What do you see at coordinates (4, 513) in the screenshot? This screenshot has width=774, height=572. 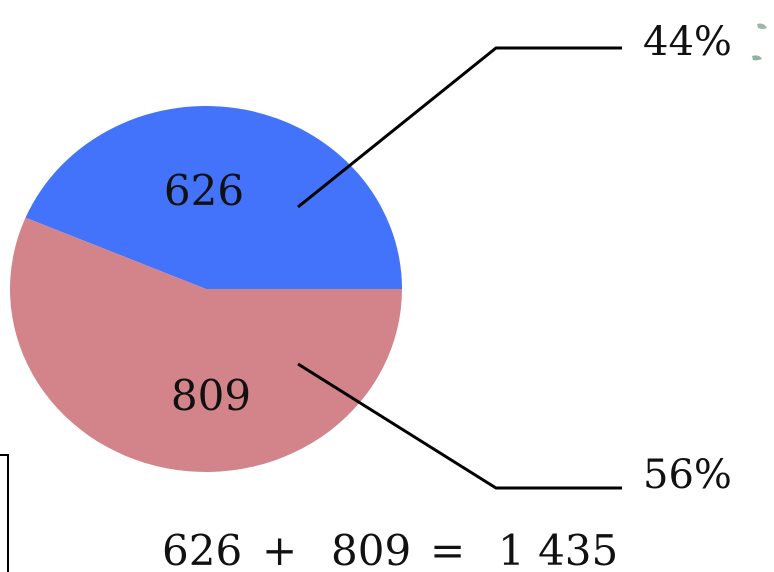 I see `frame-edge` at bounding box center [4, 513].